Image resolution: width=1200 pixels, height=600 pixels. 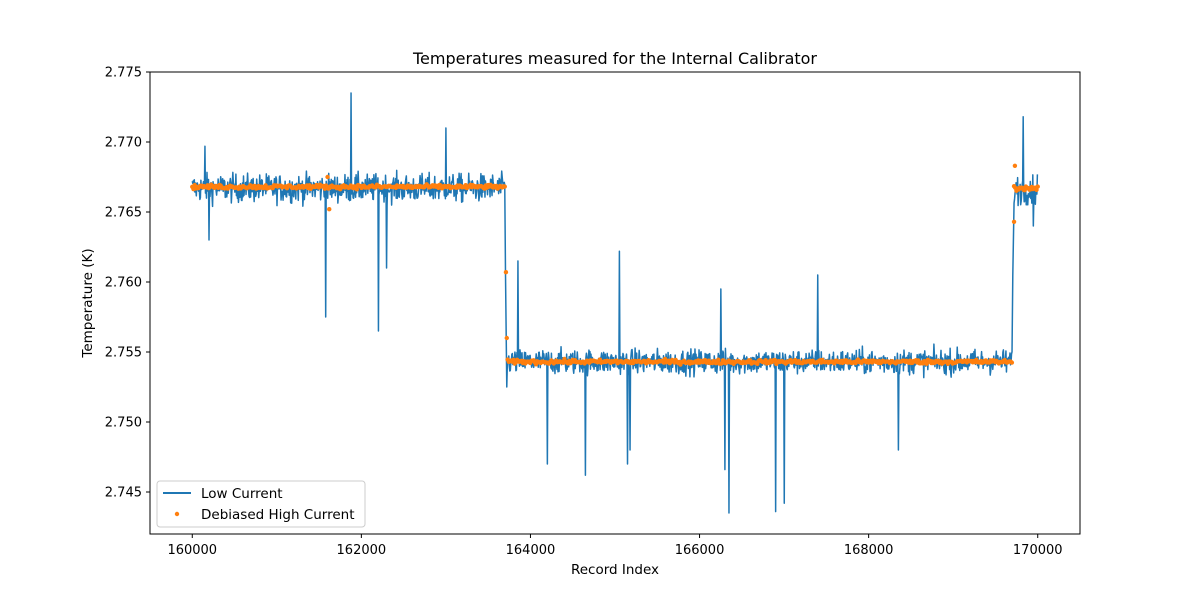 I want to click on x-tick-label: 164000, so click(x=531, y=550).